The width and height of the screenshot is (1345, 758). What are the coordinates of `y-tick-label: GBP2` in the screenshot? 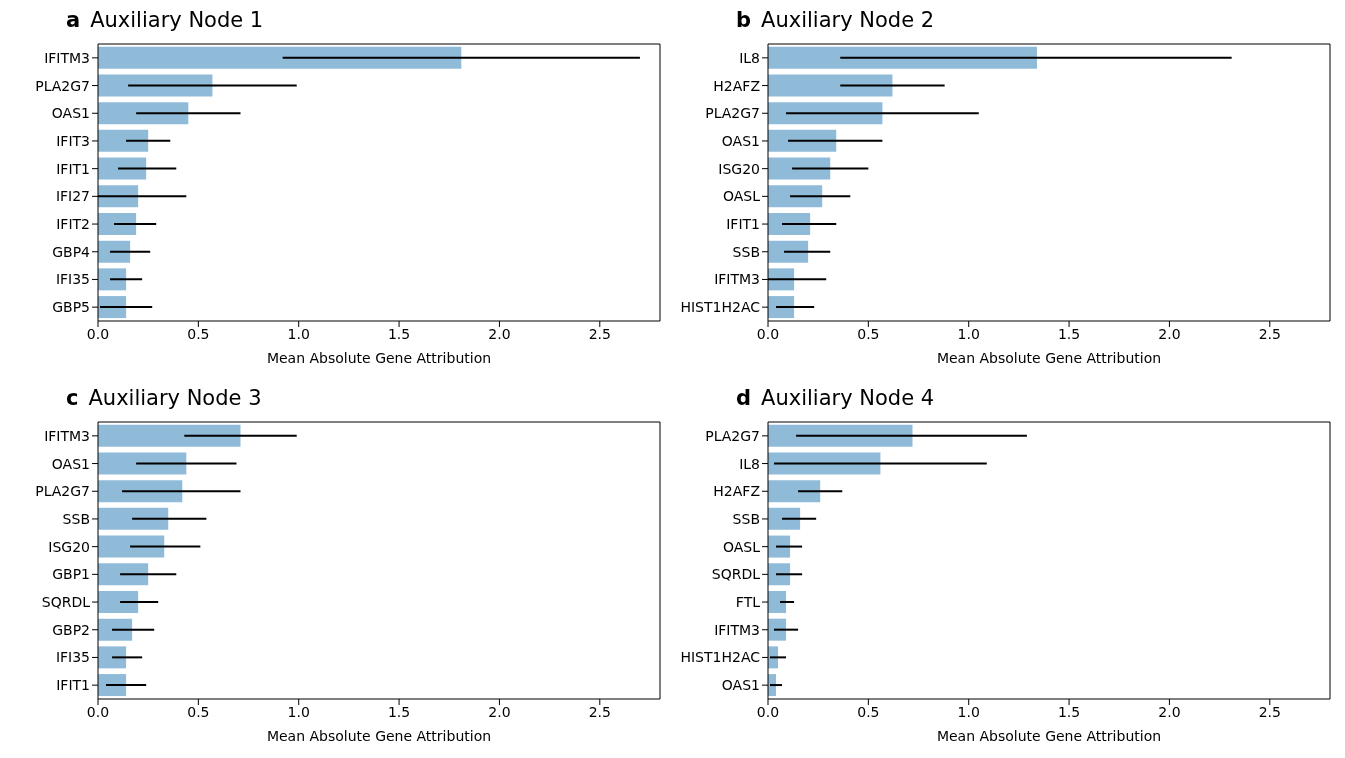 It's located at (71, 629).